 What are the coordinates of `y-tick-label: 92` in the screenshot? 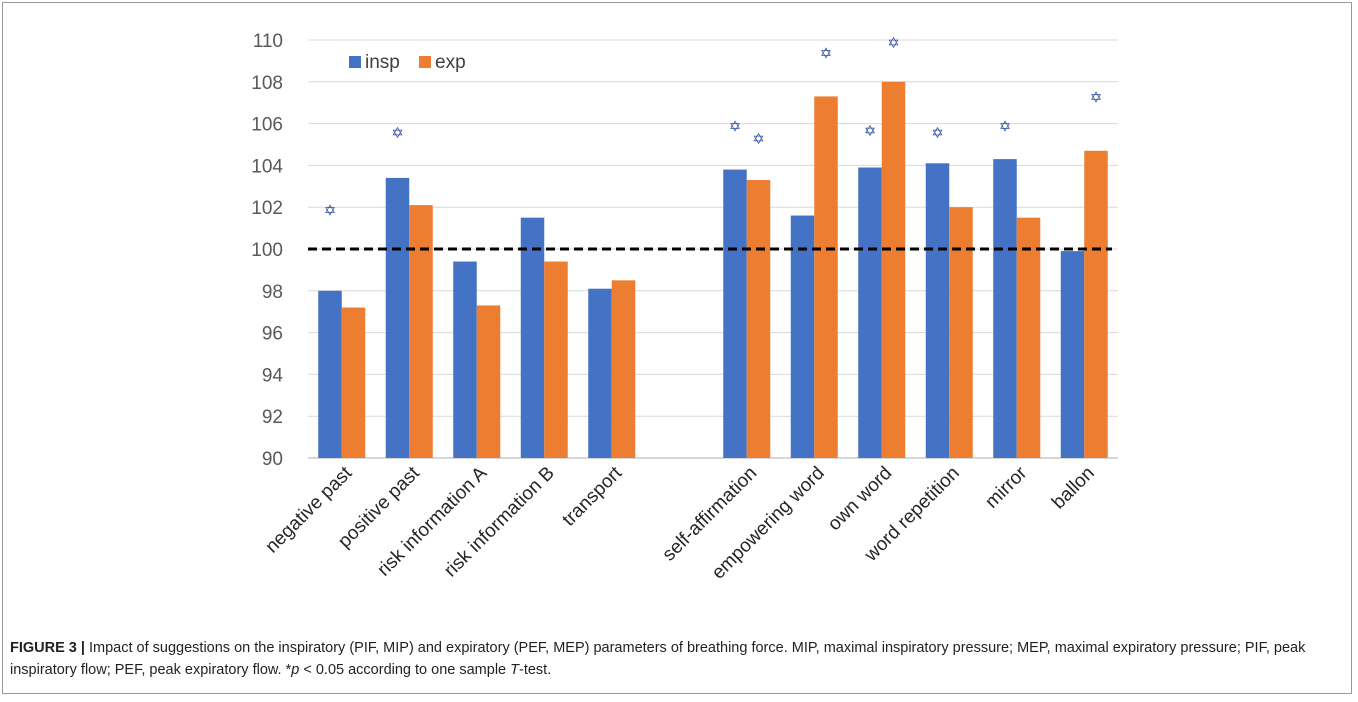 It's located at (272, 417).